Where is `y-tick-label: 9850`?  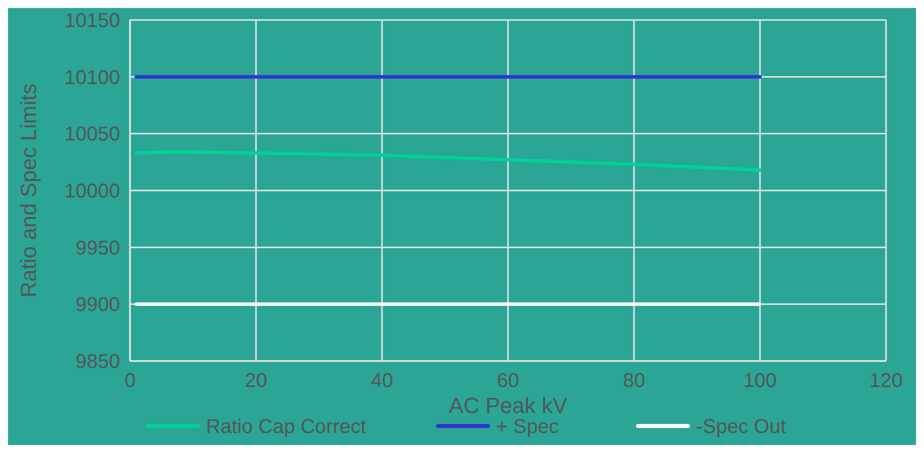
y-tick-label: 9850 is located at coordinates (98, 362).